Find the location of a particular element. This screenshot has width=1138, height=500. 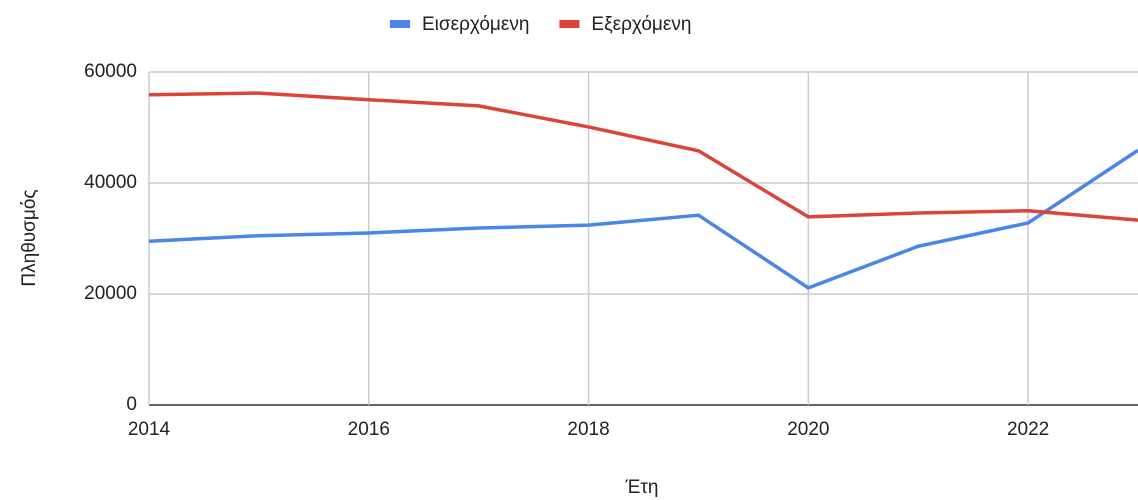

y-tick-label: 40000 is located at coordinates (110, 182).